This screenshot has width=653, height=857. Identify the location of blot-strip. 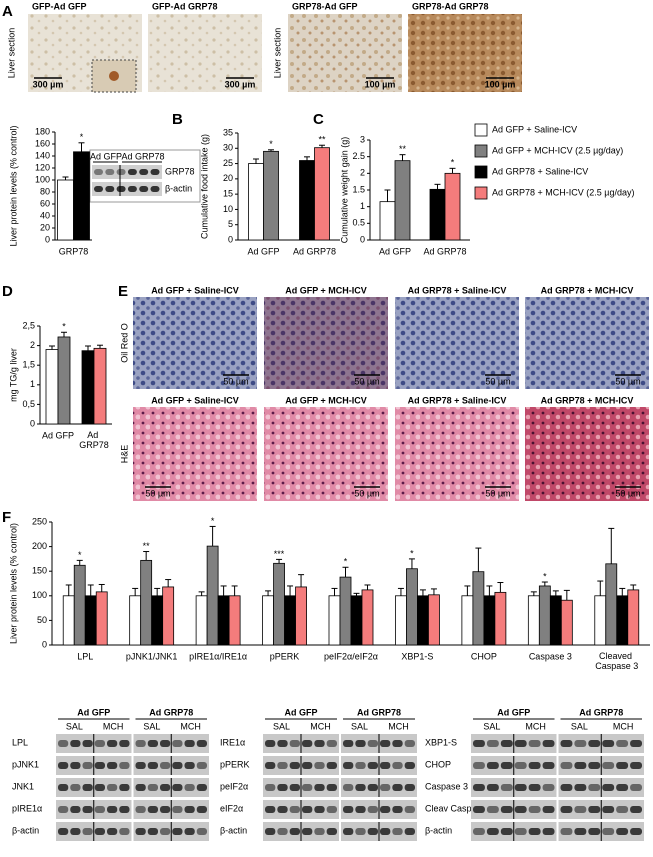
(127, 172).